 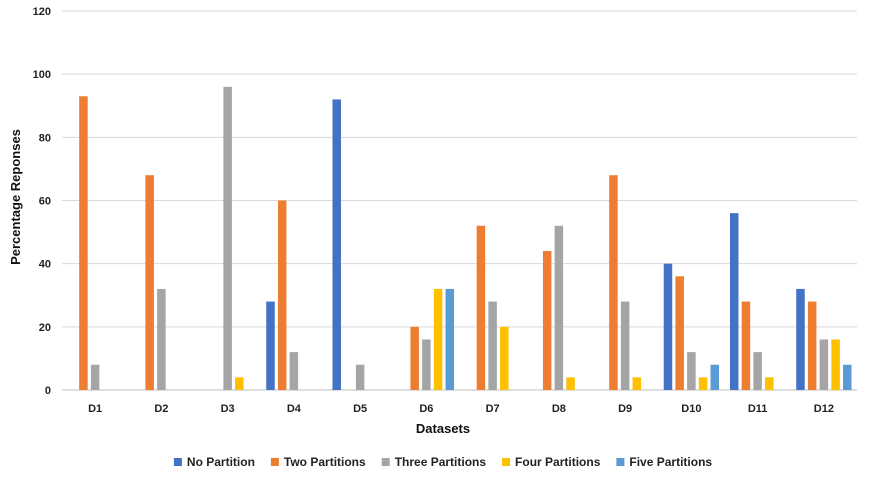 I want to click on y-axis-title: Percentage Reponses, so click(x=15, y=197).